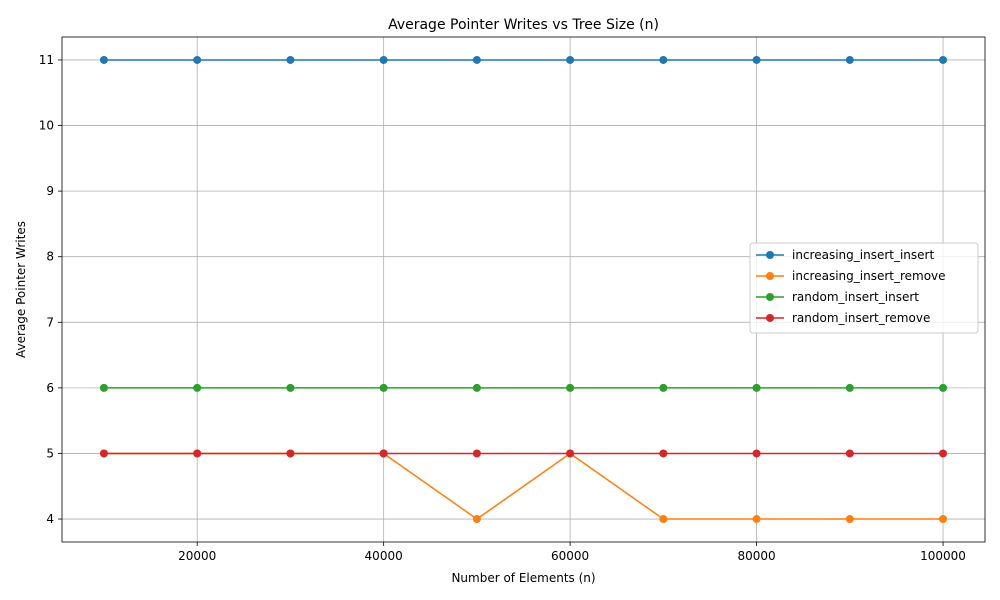  Describe the element at coordinates (46, 60) in the screenshot. I see `y-tick-label: 11` at that location.